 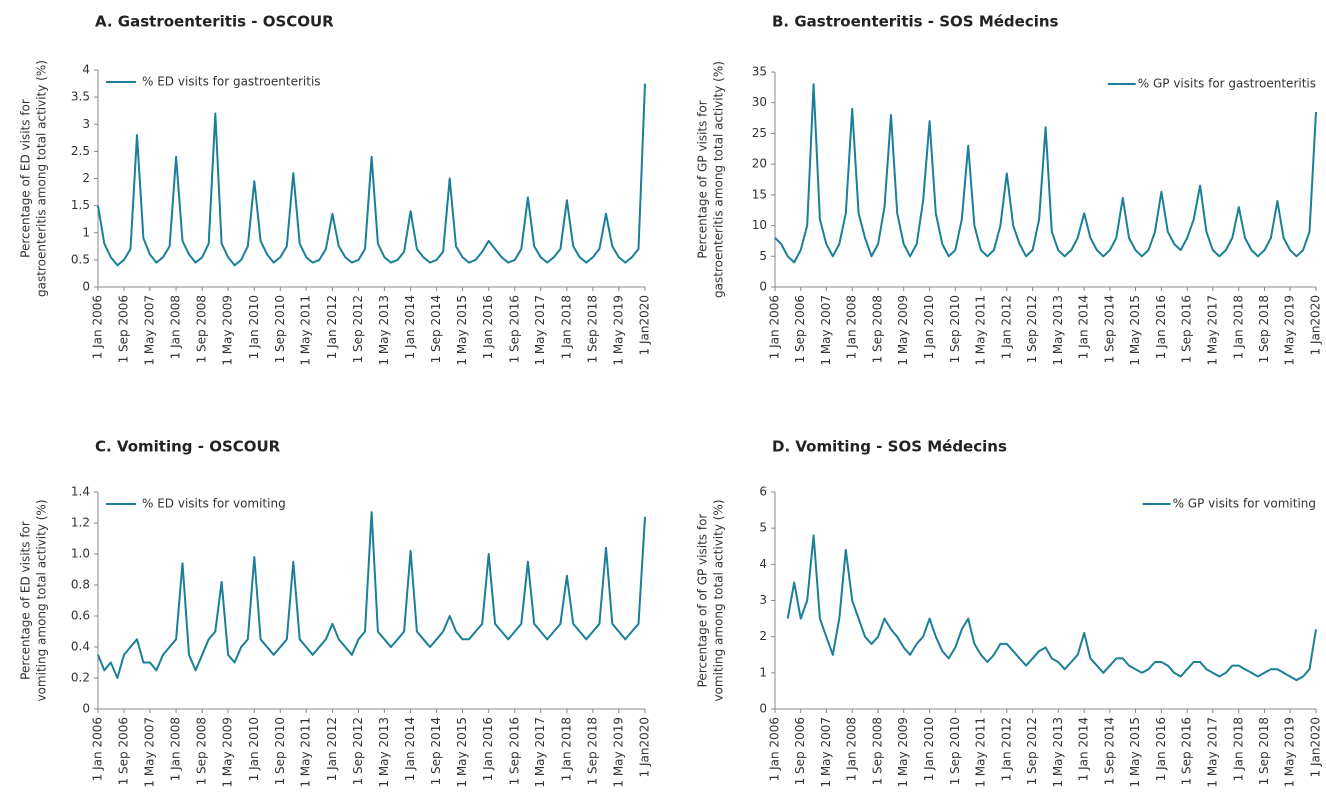 What do you see at coordinates (759, 133) in the screenshot?
I see `y-tick-label: 25` at bounding box center [759, 133].